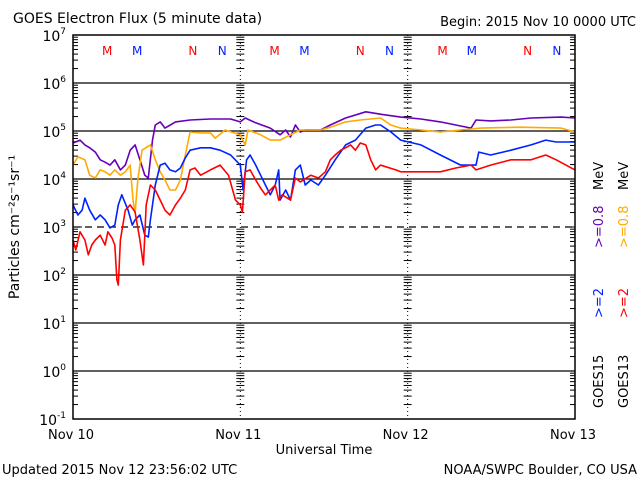  What do you see at coordinates (324, 145) in the screenshot?
I see `series-goes15-0-8-mev` at bounding box center [324, 145].